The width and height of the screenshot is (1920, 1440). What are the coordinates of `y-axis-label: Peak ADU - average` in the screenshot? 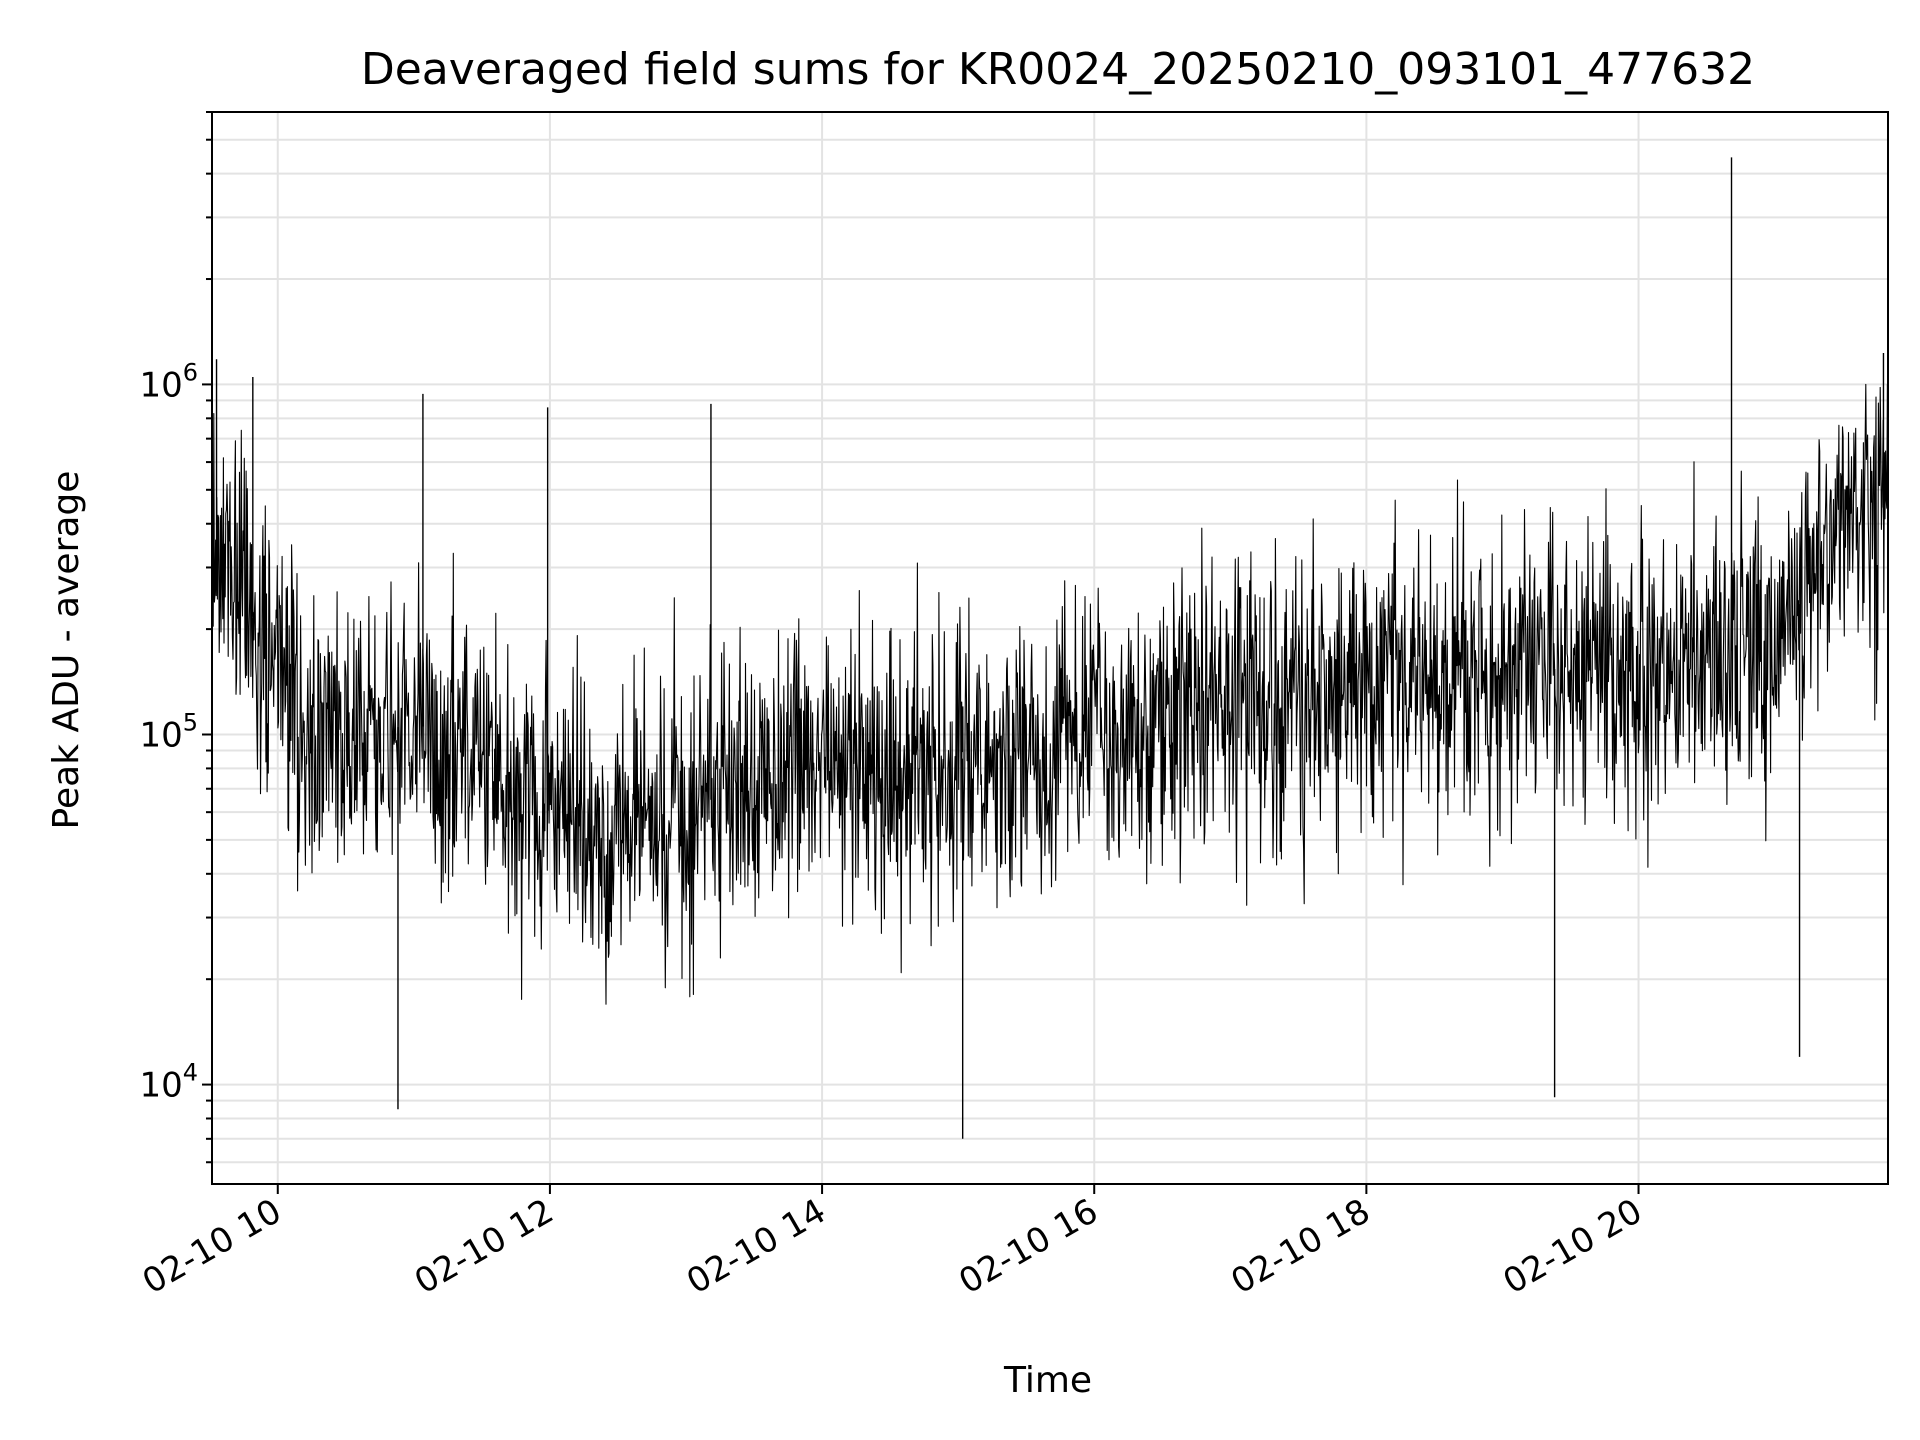 It's located at (66, 650).